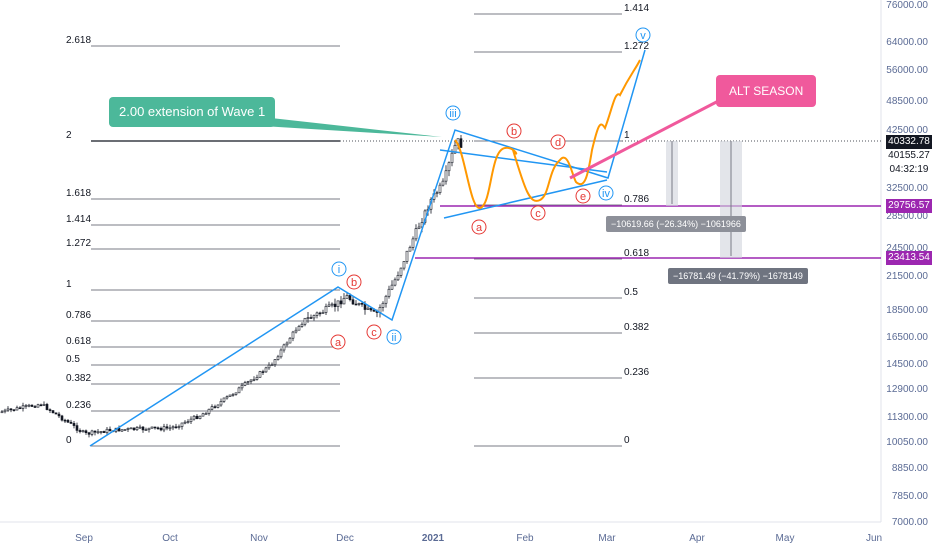 This screenshot has height=550, width=932. What do you see at coordinates (84, 538) in the screenshot?
I see `x-tick-label: Sep` at bounding box center [84, 538].